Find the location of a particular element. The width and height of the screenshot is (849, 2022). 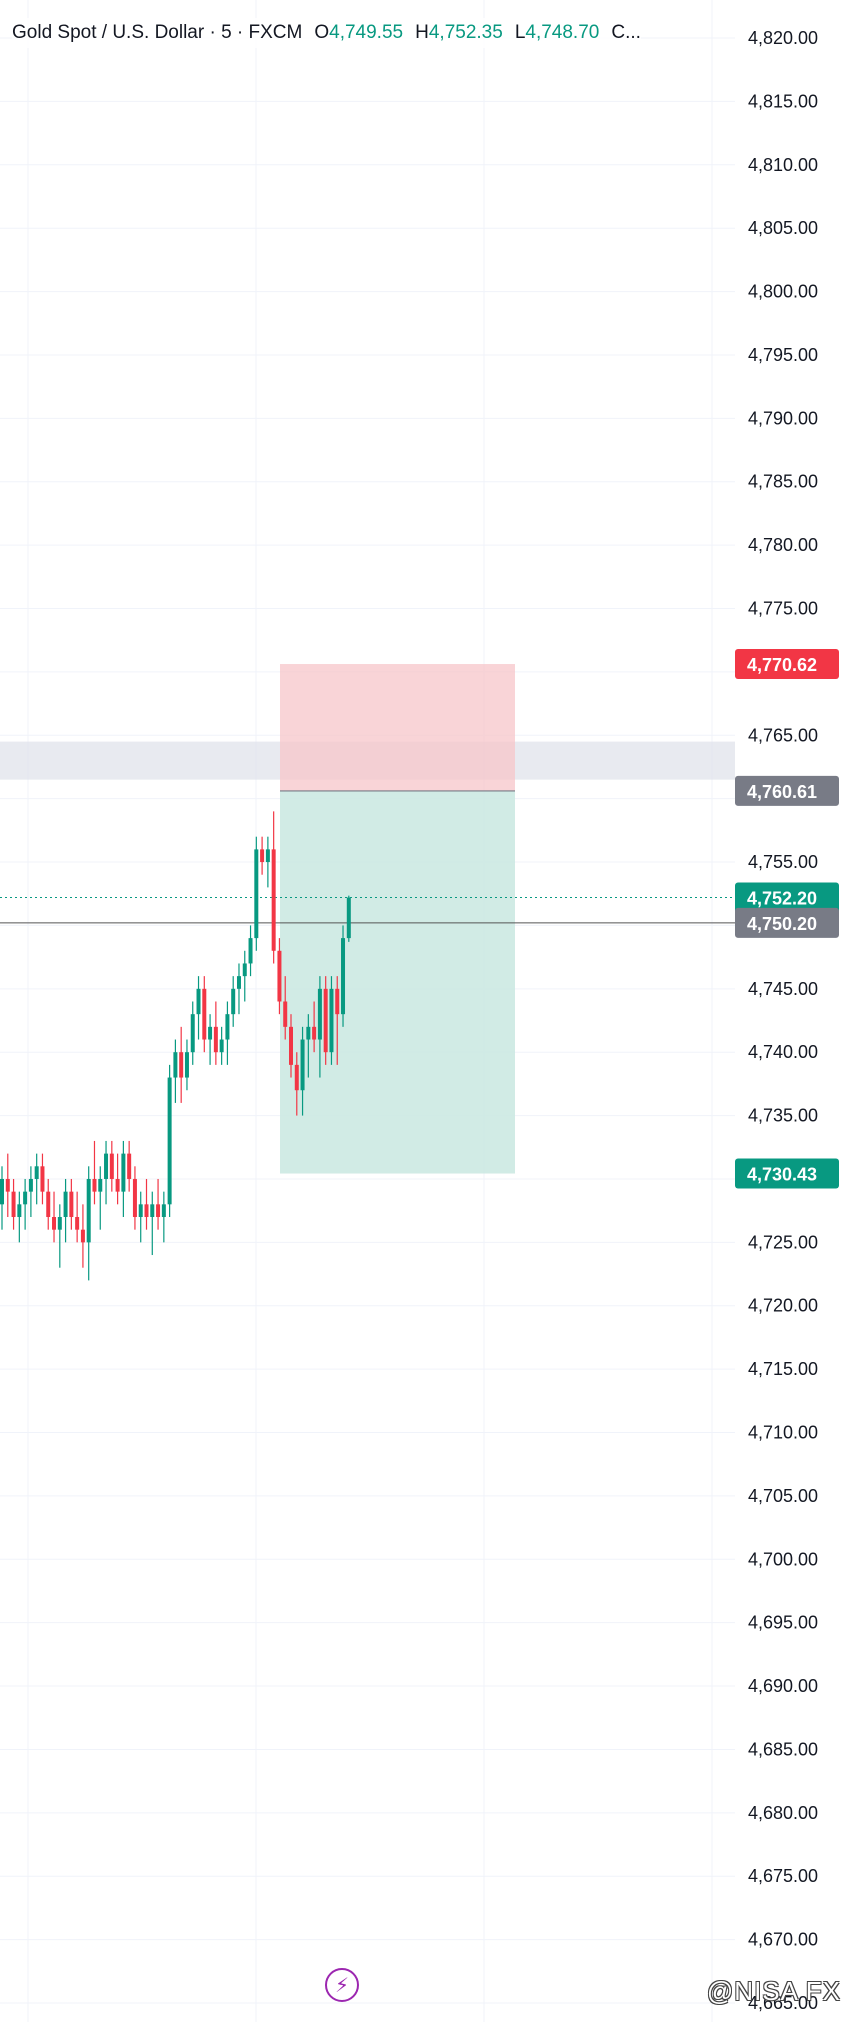

candles is located at coordinates (175, 1046).